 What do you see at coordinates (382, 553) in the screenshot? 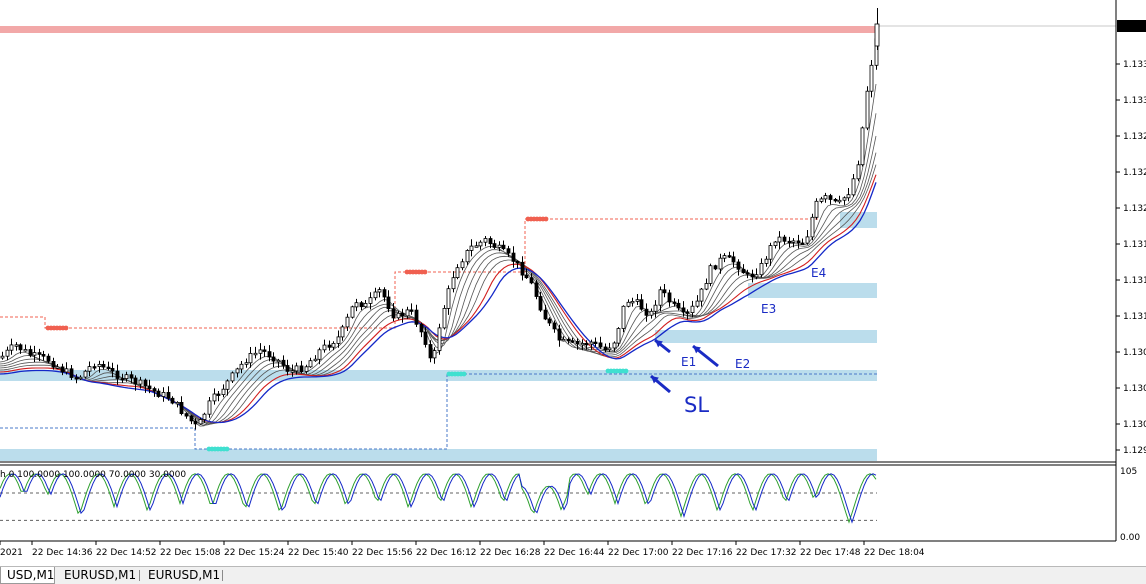
I see `time-tick-label: 22 Dec 15:56` at bounding box center [382, 553].